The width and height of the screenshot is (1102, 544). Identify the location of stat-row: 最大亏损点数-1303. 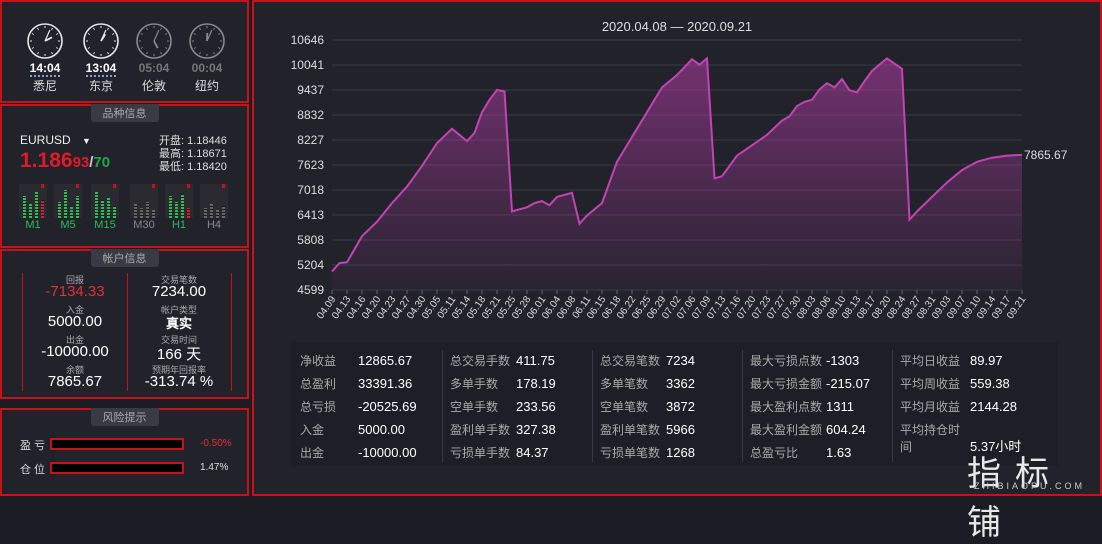
(810, 363).